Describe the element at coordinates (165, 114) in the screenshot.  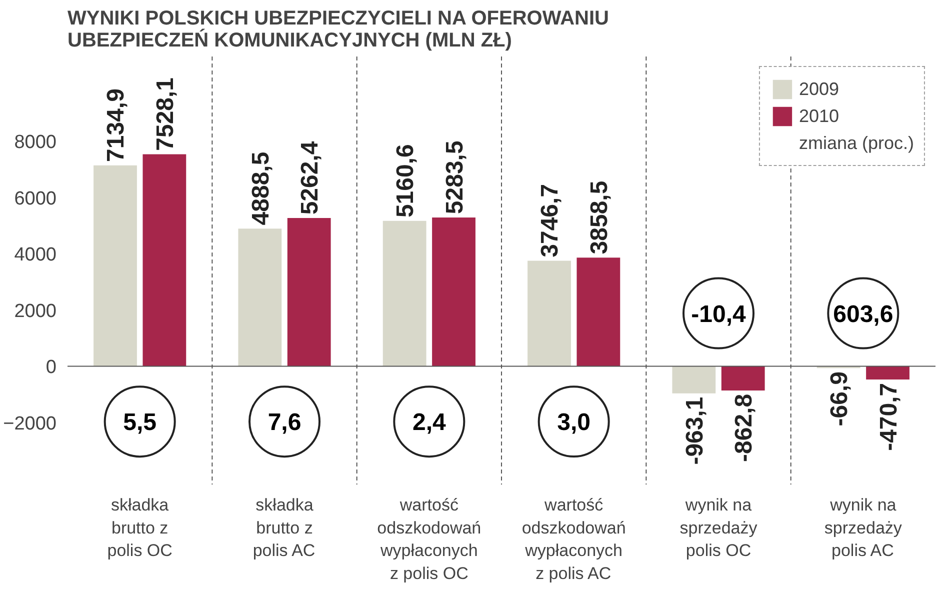
I see `data-label: 7528,1` at that location.